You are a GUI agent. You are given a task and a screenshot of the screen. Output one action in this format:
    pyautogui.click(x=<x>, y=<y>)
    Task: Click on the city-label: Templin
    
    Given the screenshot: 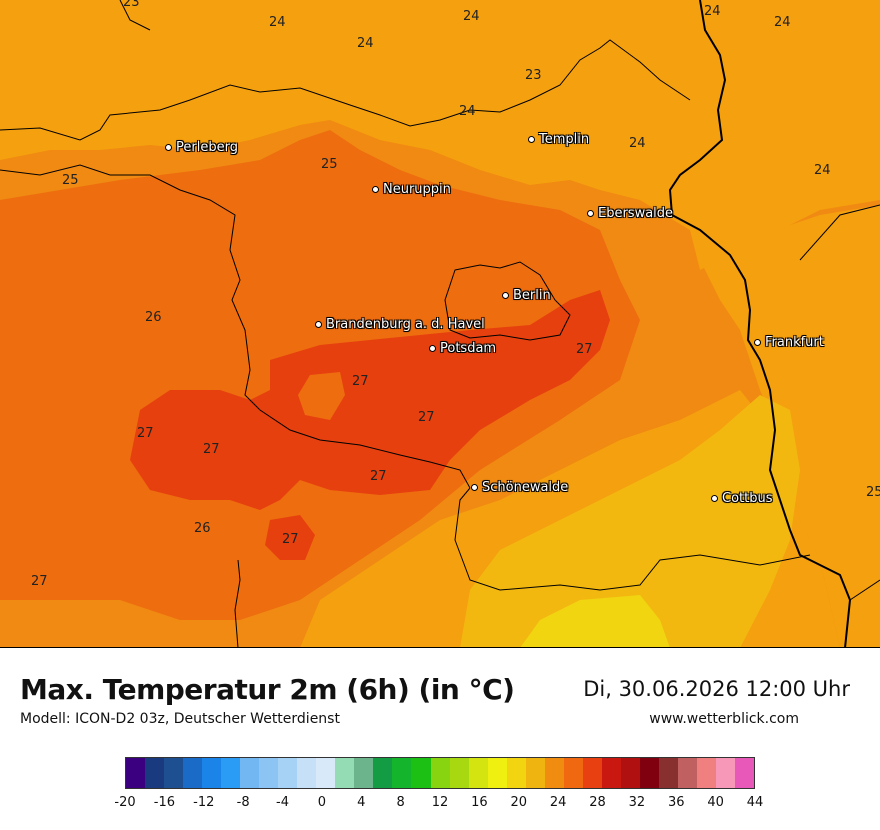 What is the action you would take?
    pyautogui.click(x=564, y=139)
    